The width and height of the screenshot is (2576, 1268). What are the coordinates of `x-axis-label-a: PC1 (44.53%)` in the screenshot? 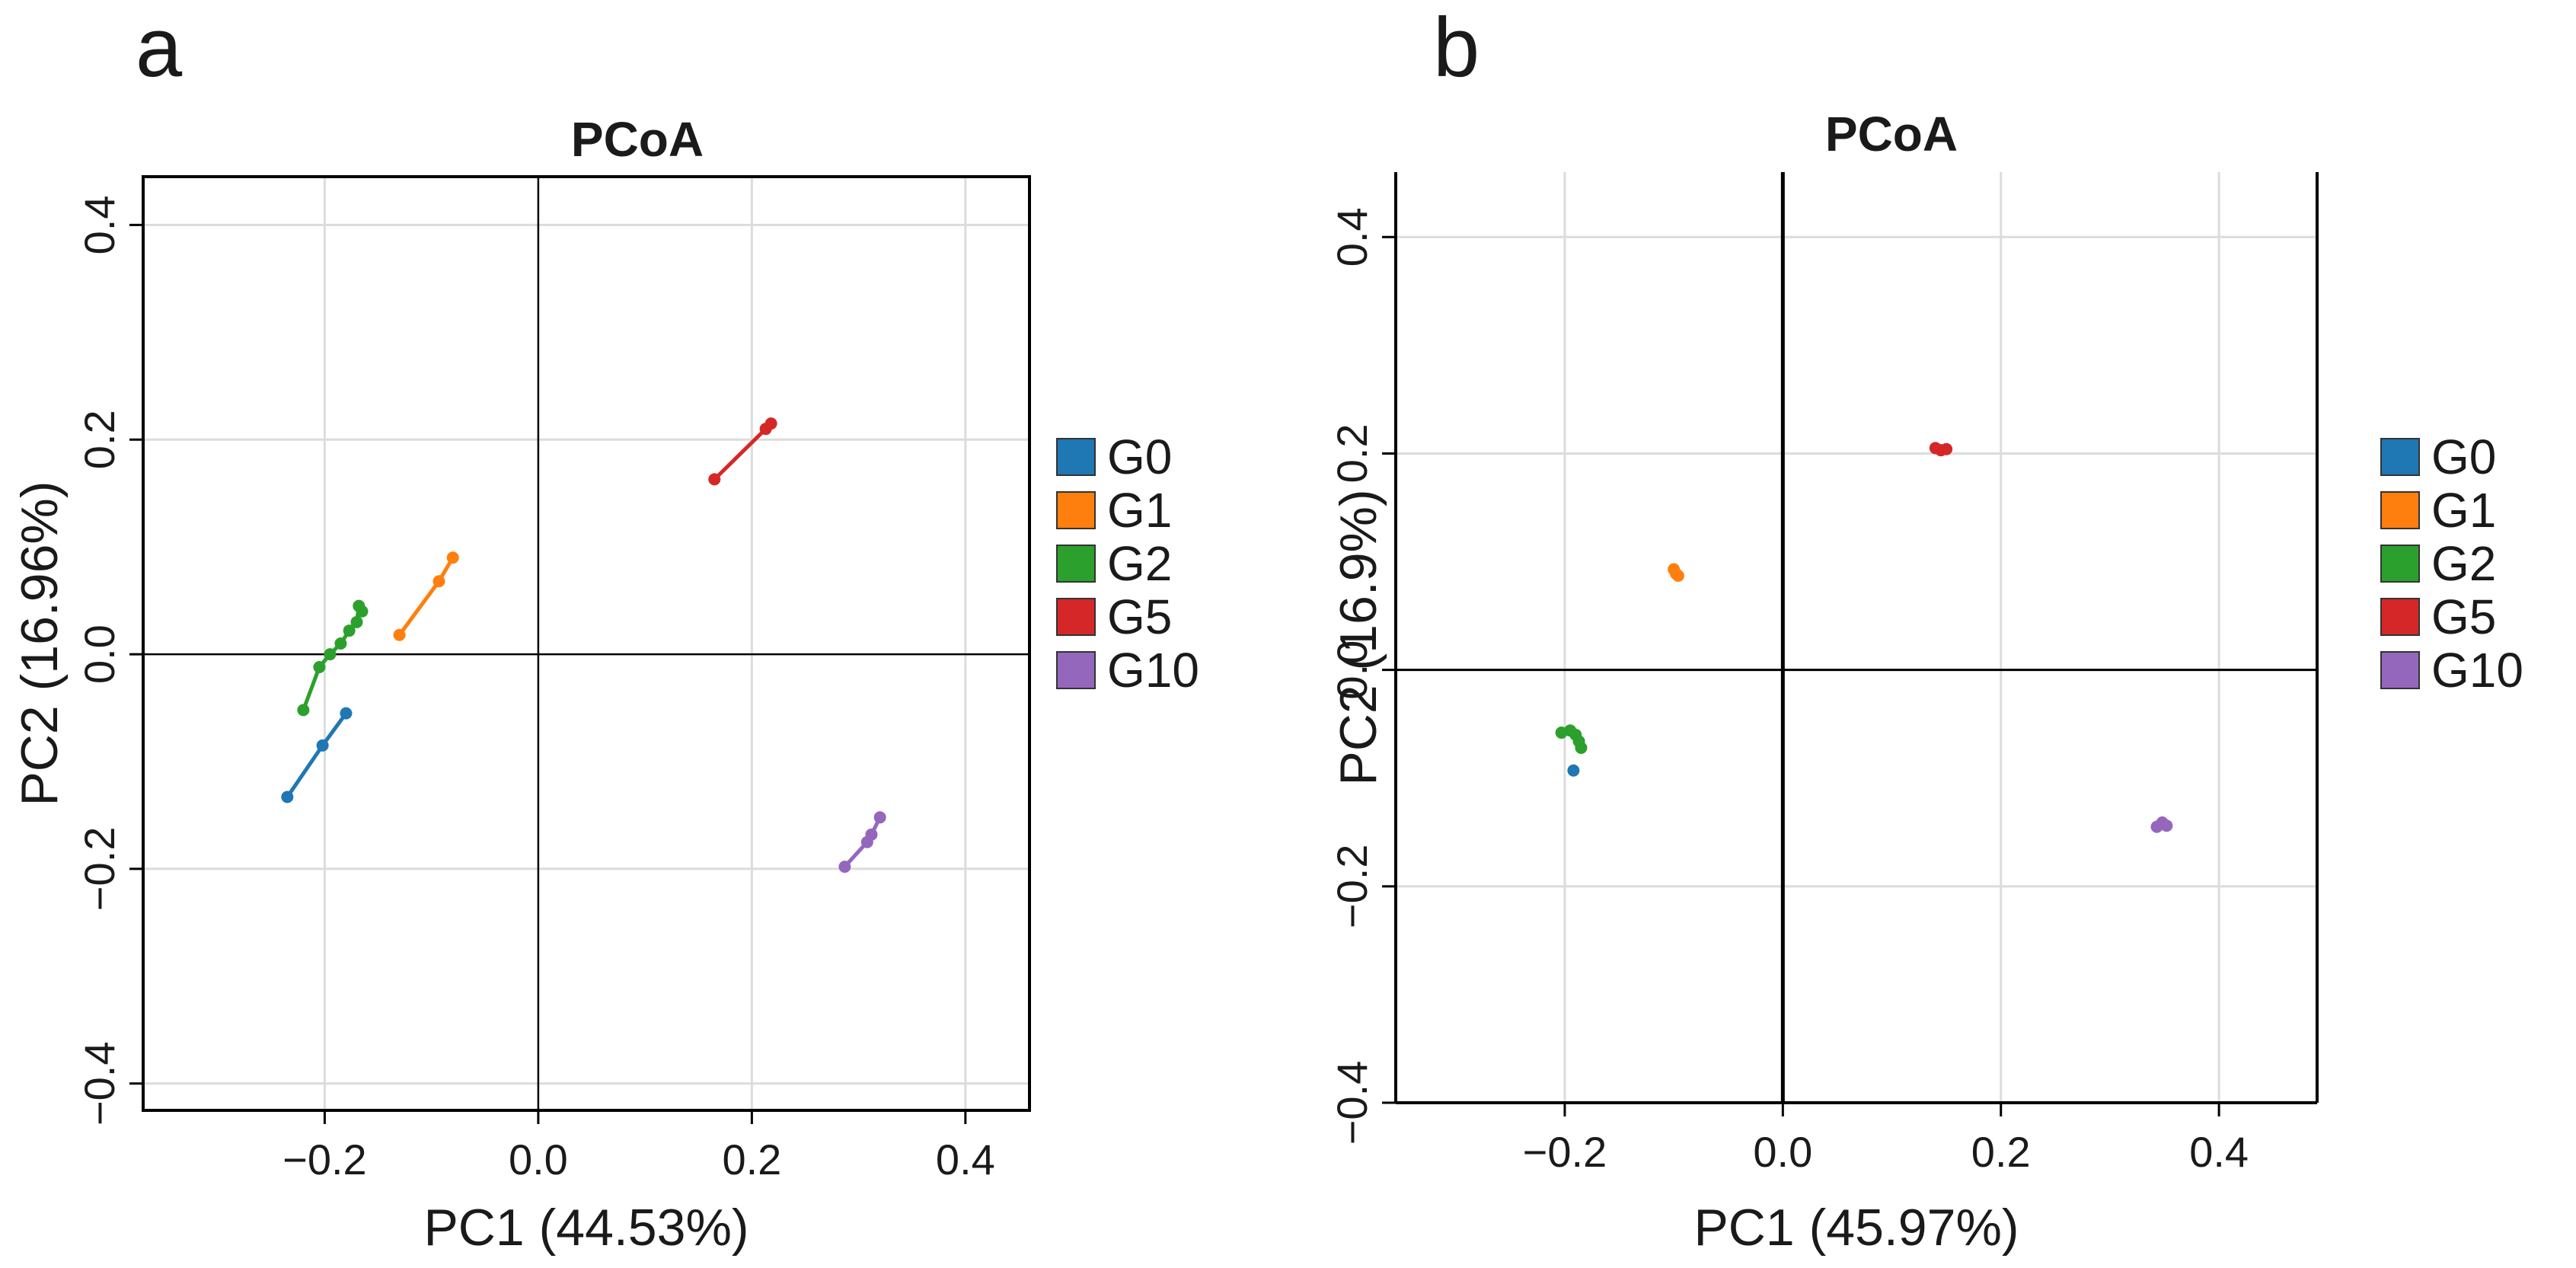 It's located at (586, 1228).